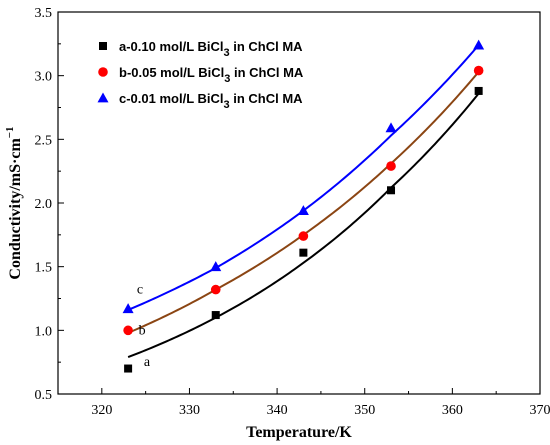  What do you see at coordinates (140, 290) in the screenshot?
I see `curve-label: c` at bounding box center [140, 290].